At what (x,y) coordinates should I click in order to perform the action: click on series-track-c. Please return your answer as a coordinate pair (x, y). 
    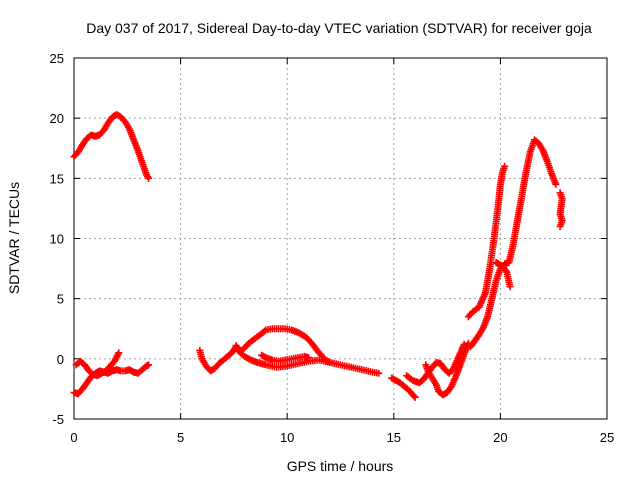
    Looking at the image, I should click on (283, 345).